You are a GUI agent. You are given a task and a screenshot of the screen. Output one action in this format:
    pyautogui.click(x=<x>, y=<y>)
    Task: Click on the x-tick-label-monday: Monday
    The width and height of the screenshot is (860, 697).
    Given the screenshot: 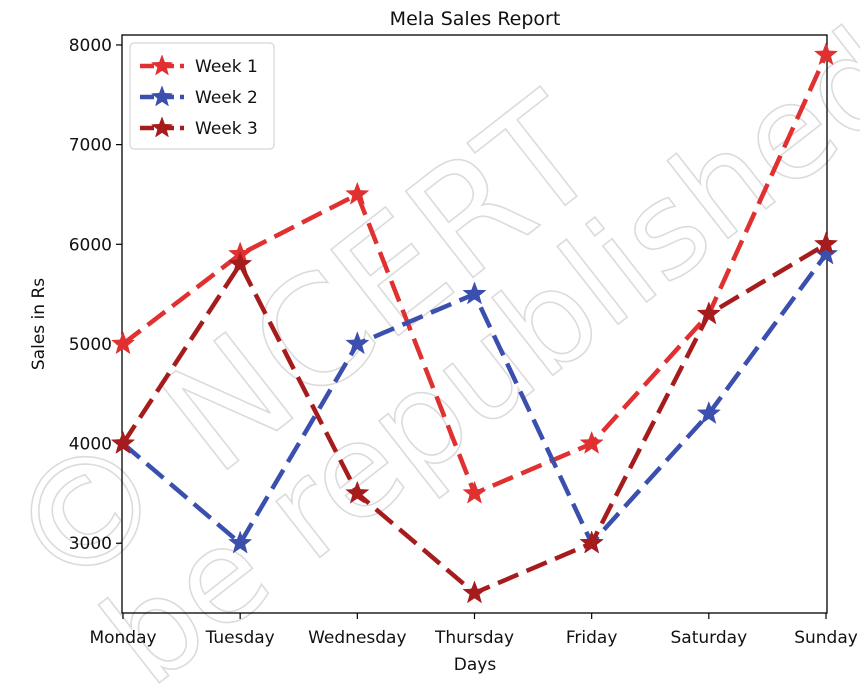 What is the action you would take?
    pyautogui.click(x=122, y=638)
    